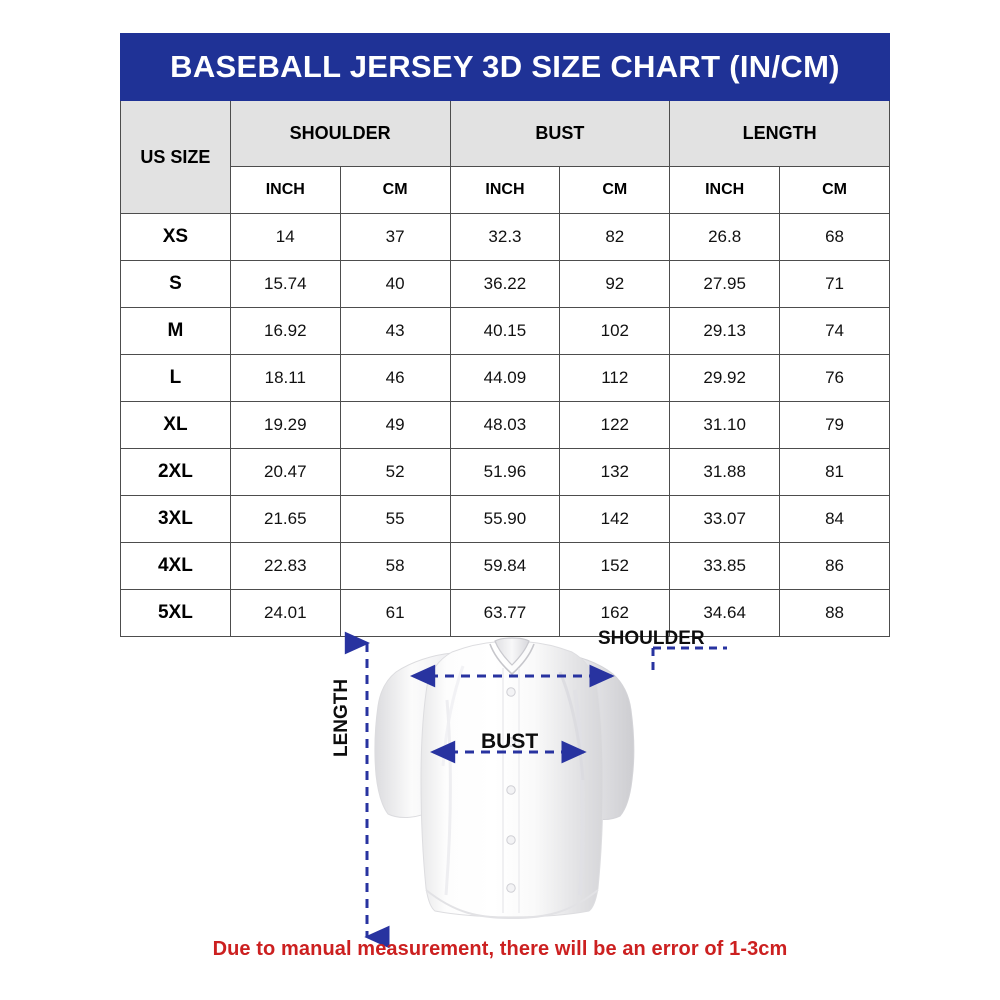 The image size is (1000, 1000). Describe the element at coordinates (725, 566) in the screenshot. I see `cell-length-inch: 33.85` at that location.